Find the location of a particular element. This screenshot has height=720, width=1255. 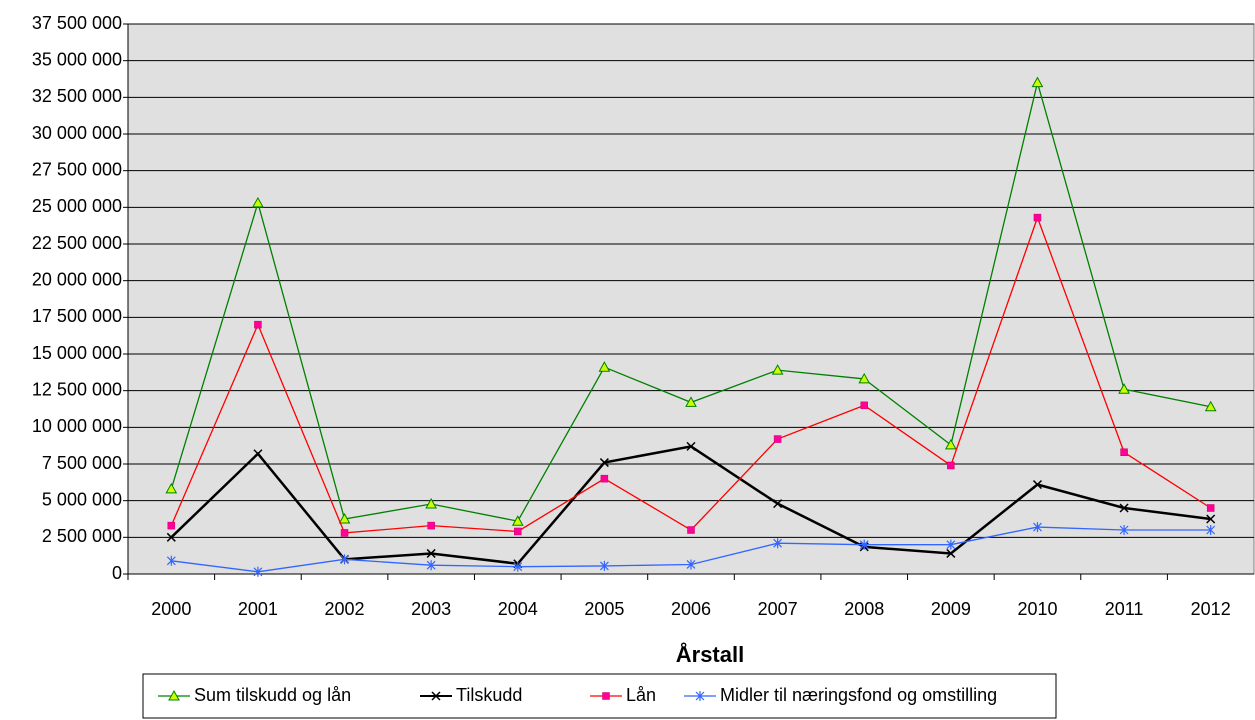

y-tick-label: 35 000 000 is located at coordinates (77, 59).